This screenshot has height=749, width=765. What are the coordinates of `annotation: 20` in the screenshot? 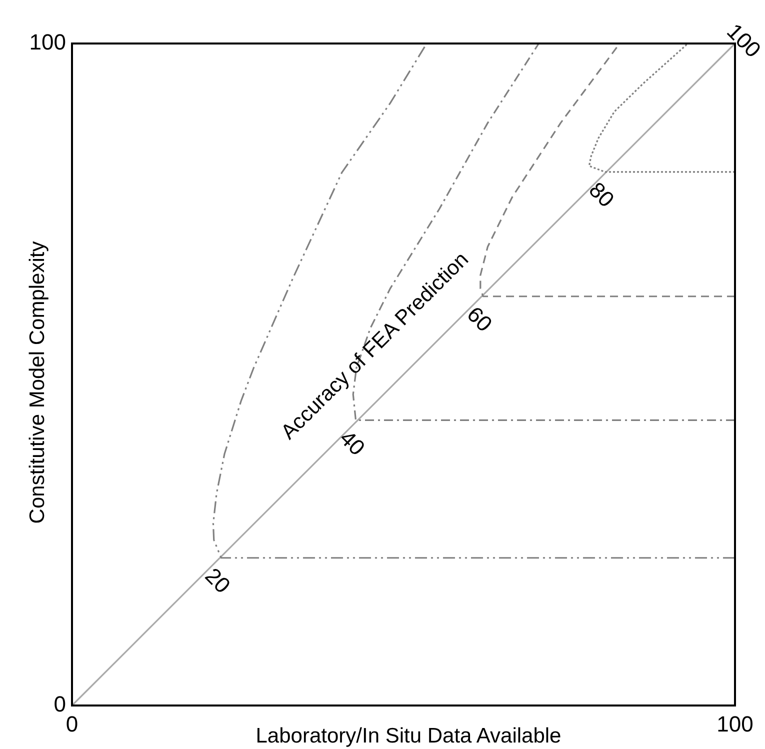 It's located at (218, 580).